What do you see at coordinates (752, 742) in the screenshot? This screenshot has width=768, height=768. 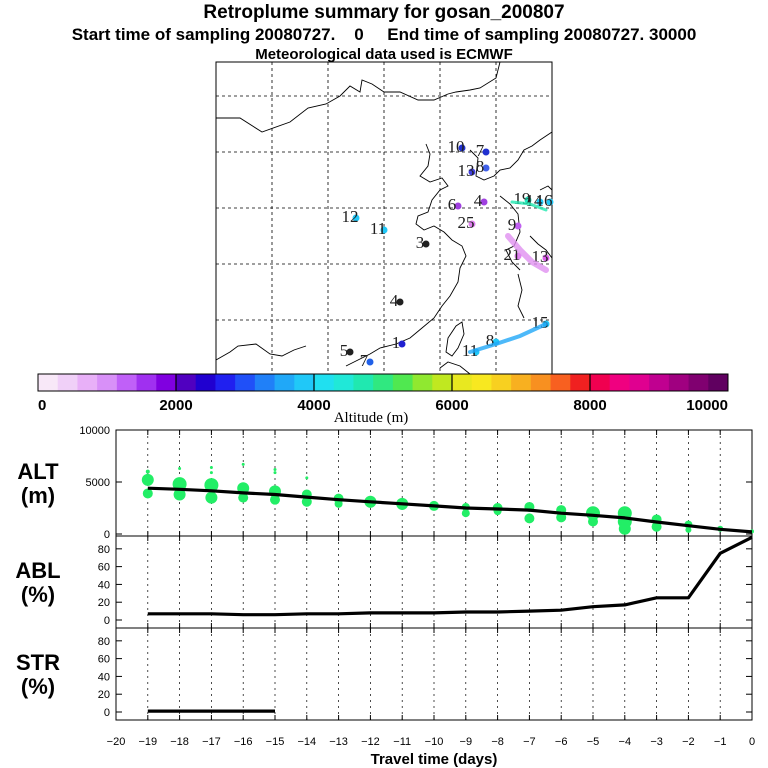 I see `x-tick-label: 0` at bounding box center [752, 742].